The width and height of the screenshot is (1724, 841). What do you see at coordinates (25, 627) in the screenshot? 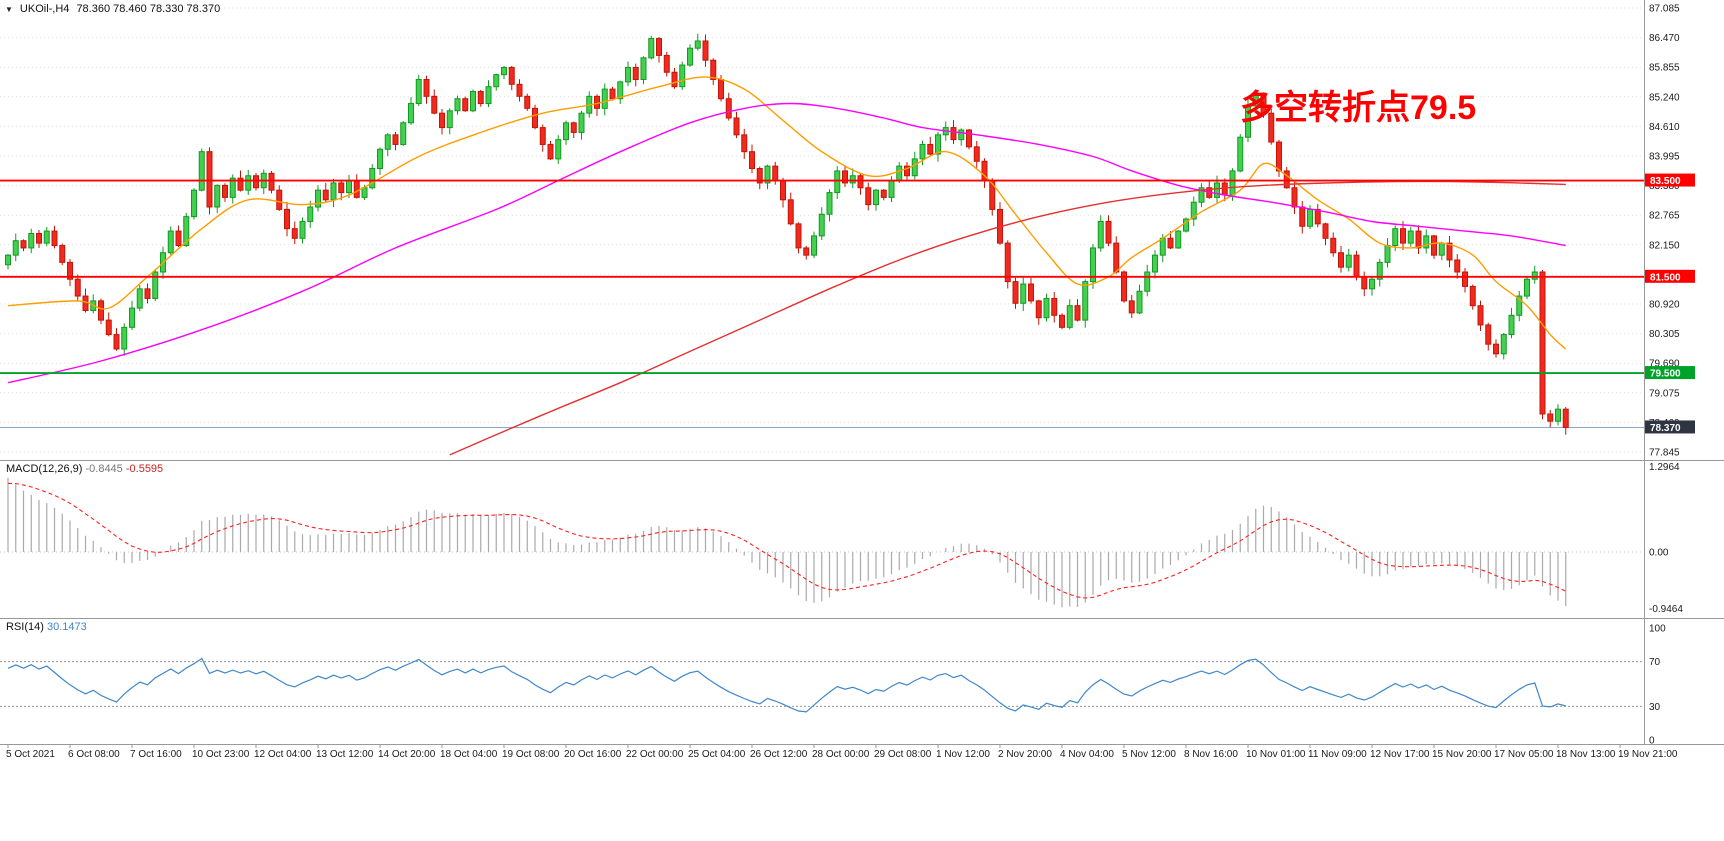
I see `rsi-name: RSI(14)` at bounding box center [25, 627].